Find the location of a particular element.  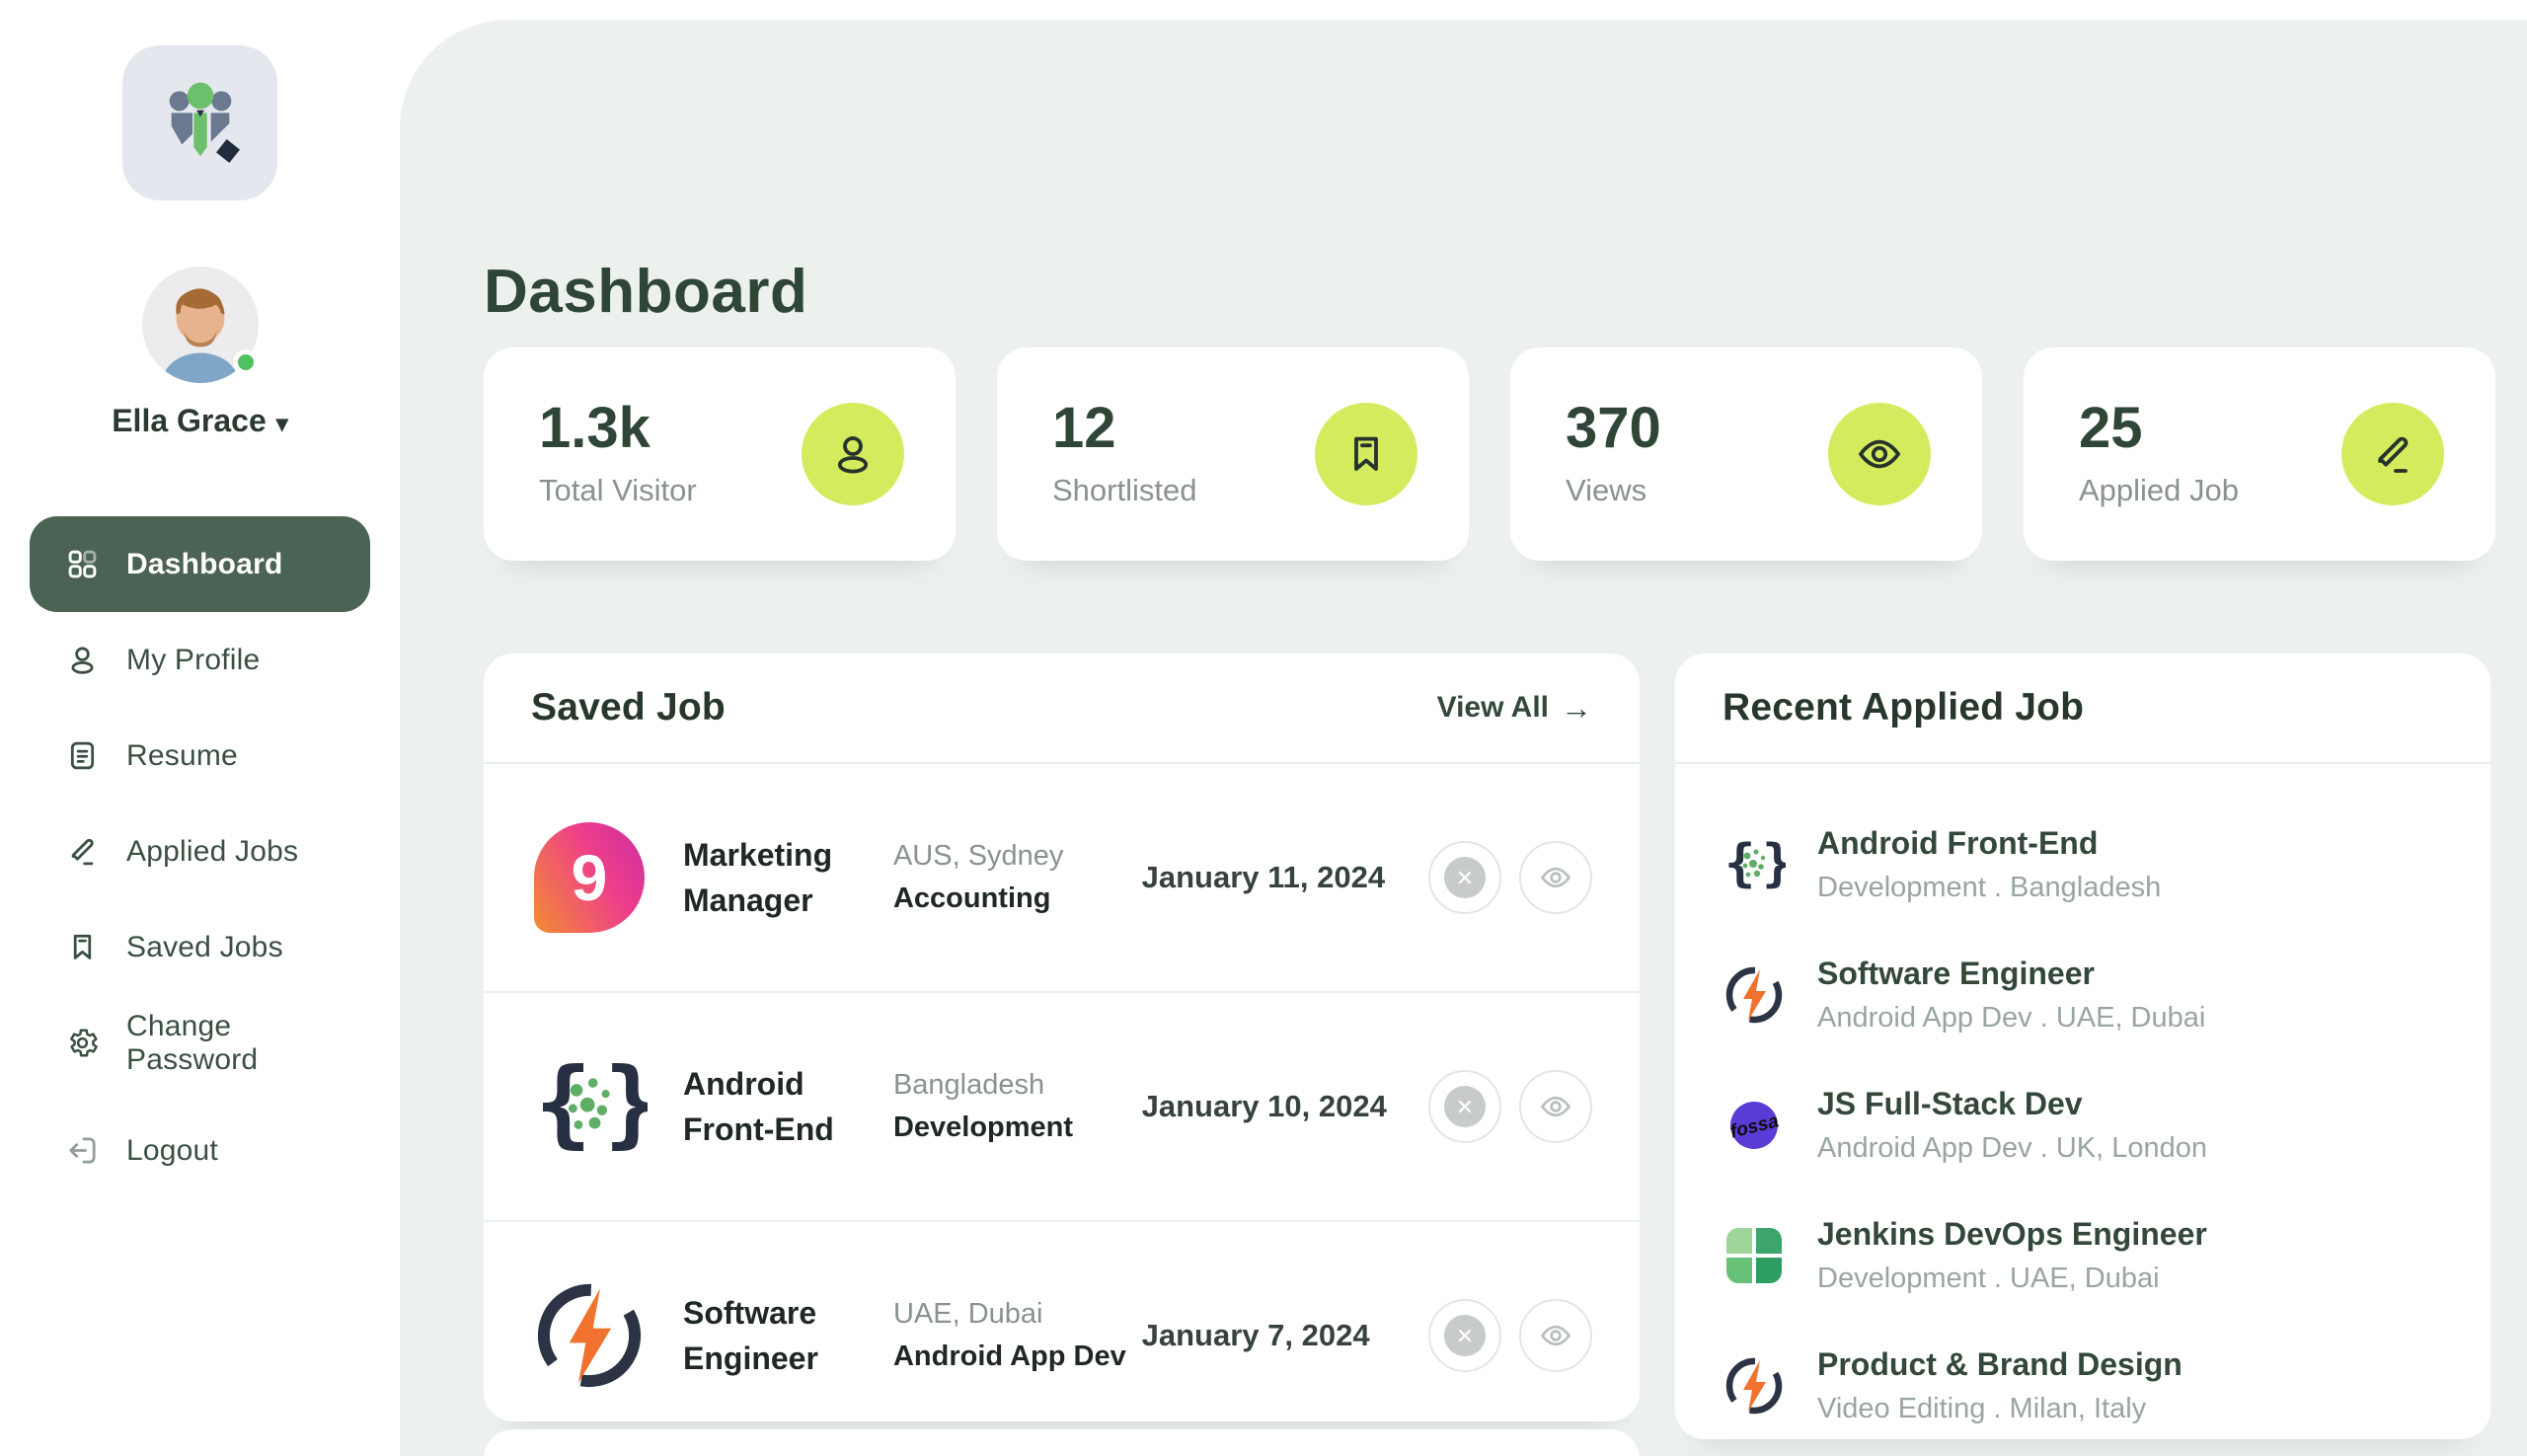

brand-logo is located at coordinates (199, 122).